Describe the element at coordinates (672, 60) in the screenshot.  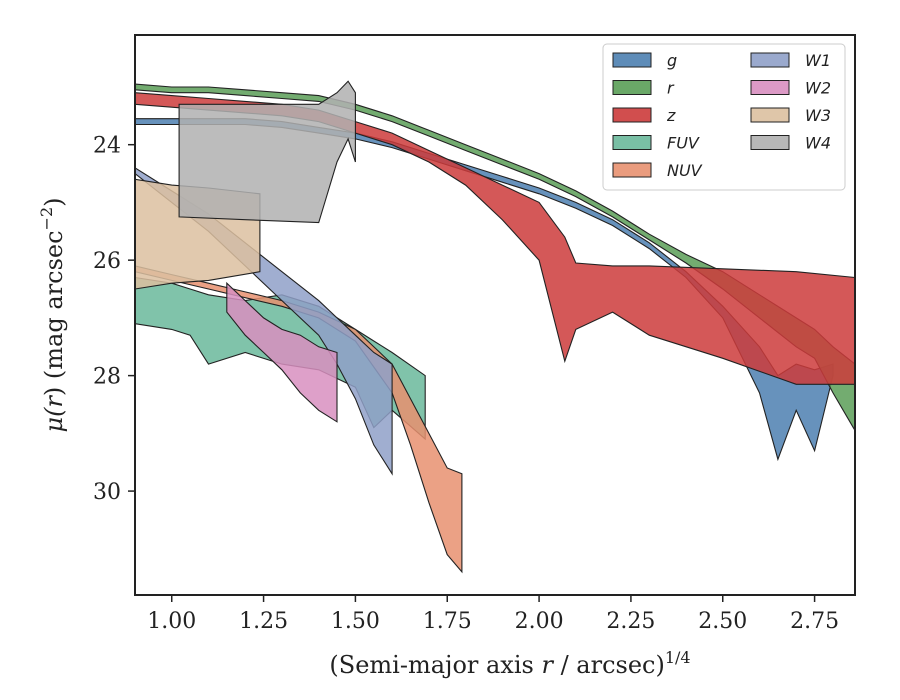
I see `legend-label: g` at that location.